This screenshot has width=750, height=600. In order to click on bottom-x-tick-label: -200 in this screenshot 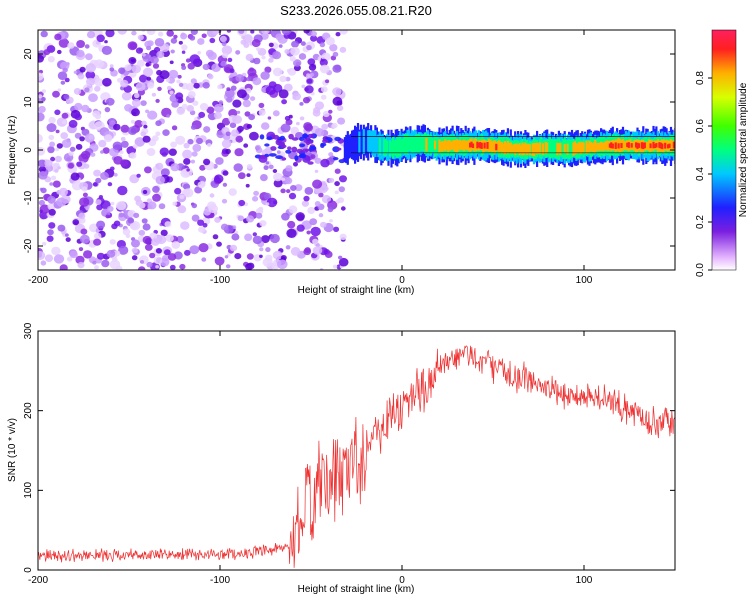, I will do `click(38, 580)`.